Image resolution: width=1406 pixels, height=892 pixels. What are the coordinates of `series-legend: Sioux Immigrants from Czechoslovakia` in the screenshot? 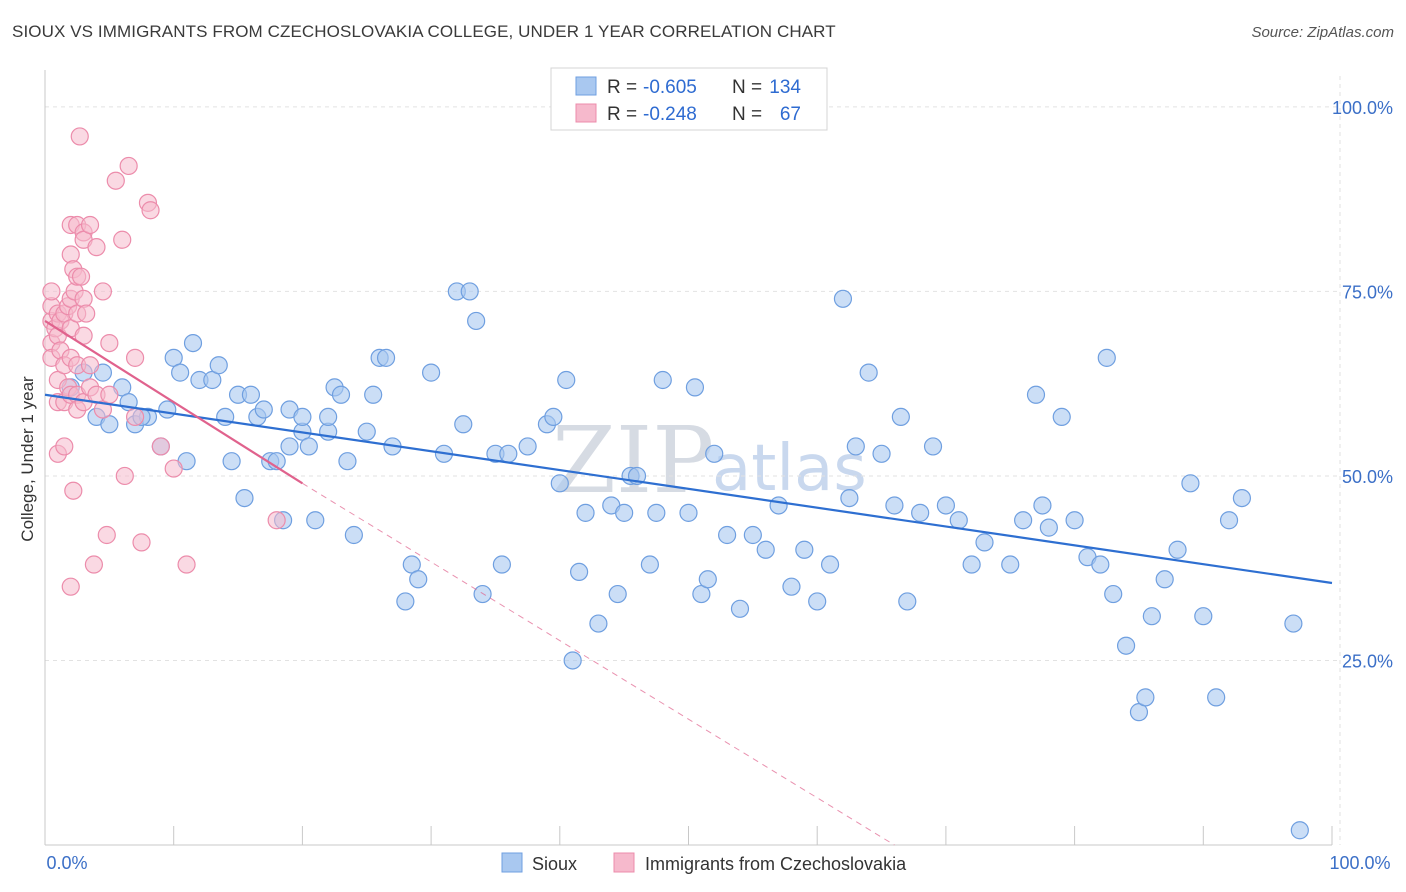 It's located at (704, 863).